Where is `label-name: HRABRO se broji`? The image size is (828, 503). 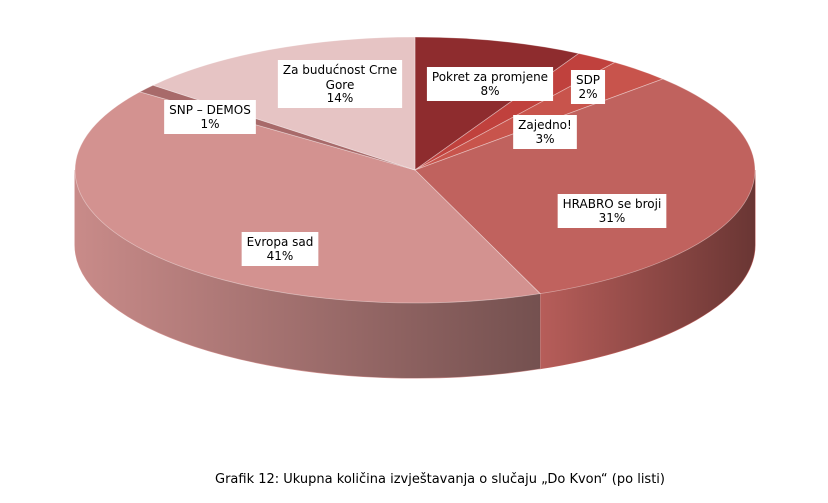 label-name: HRABRO se broji is located at coordinates (612, 204).